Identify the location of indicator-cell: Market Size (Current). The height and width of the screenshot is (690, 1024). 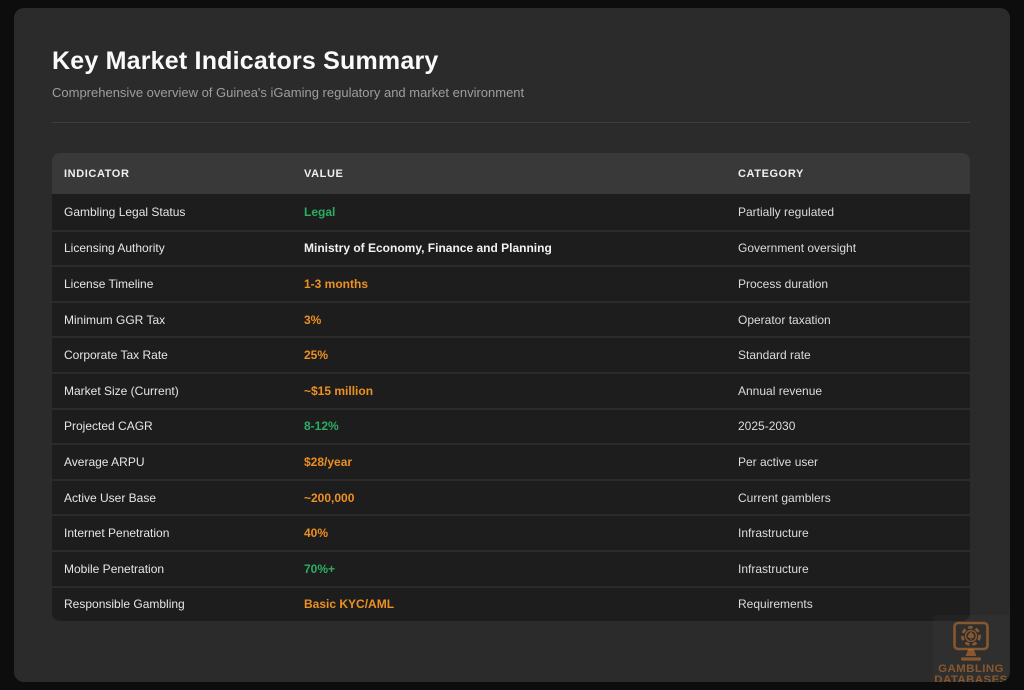
(121, 390).